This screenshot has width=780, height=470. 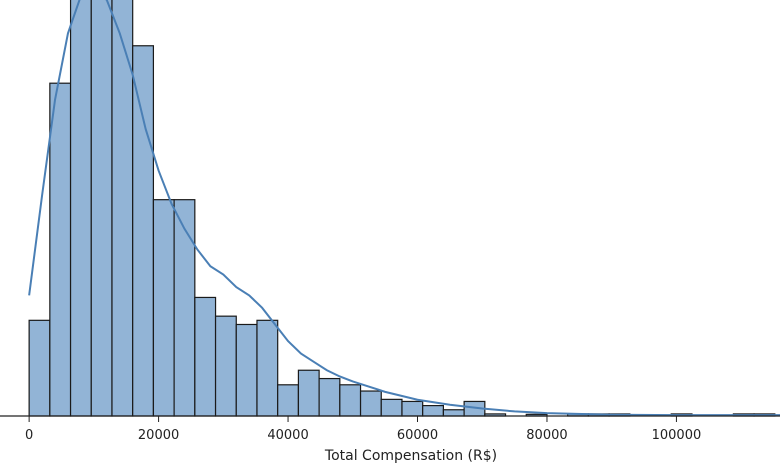 What do you see at coordinates (29, 435) in the screenshot?
I see `x-tick-label: 0` at bounding box center [29, 435].